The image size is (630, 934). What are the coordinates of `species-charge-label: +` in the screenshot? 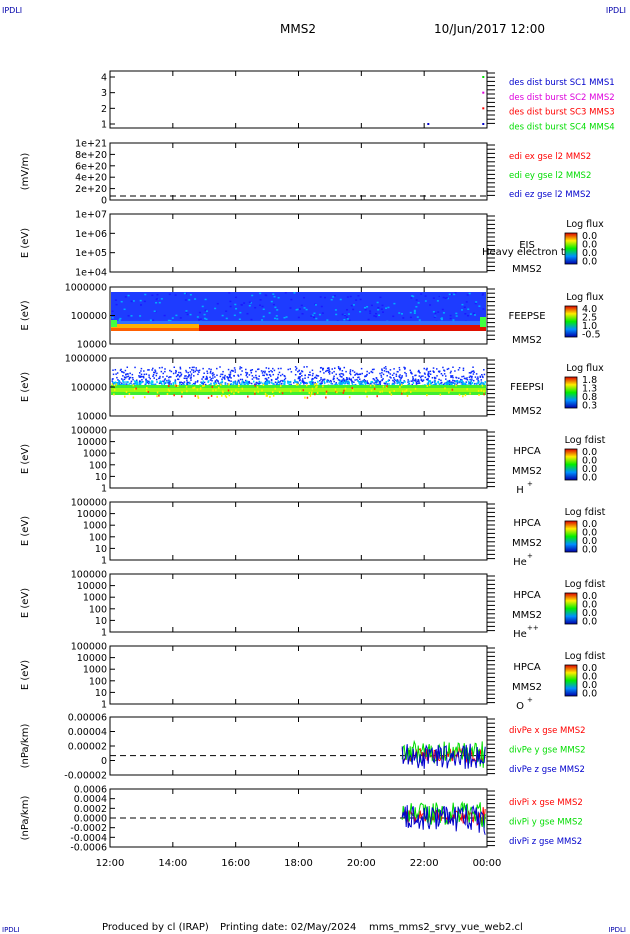 It's located at (530, 484).